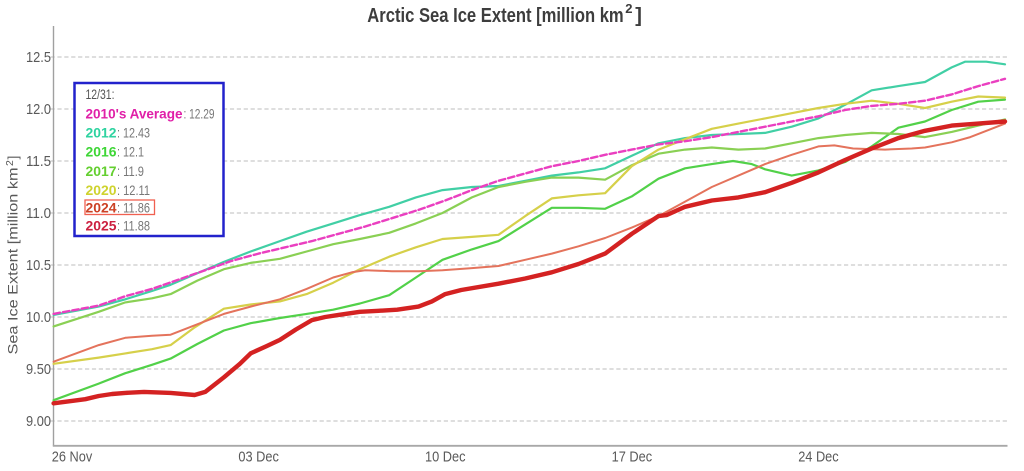 This screenshot has width=1024, height=471. What do you see at coordinates (101, 171) in the screenshot?
I see `svg-text: 2017` at bounding box center [101, 171].